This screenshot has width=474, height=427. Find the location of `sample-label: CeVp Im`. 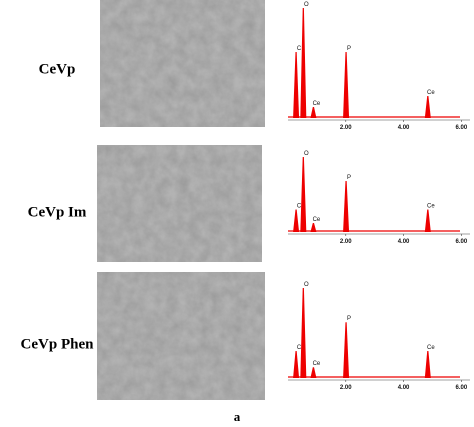

sample-label: CeVp Im is located at coordinates (57, 212).